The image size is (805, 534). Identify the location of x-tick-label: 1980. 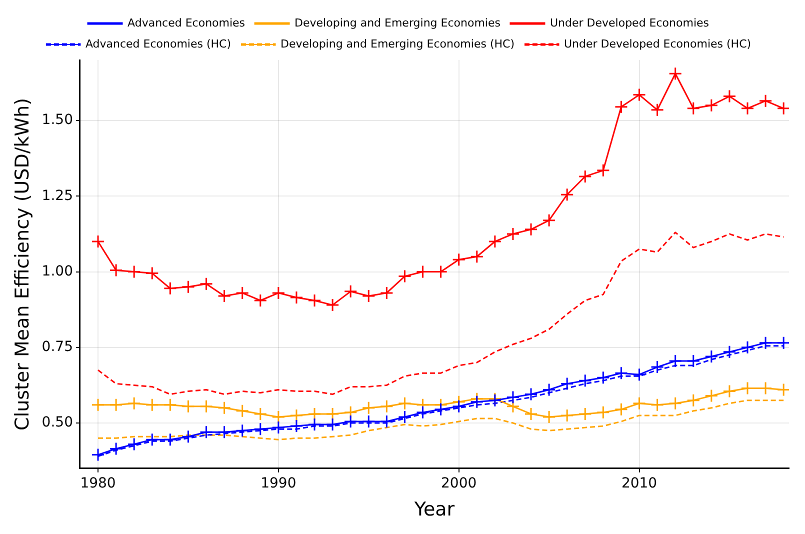
(98, 483).